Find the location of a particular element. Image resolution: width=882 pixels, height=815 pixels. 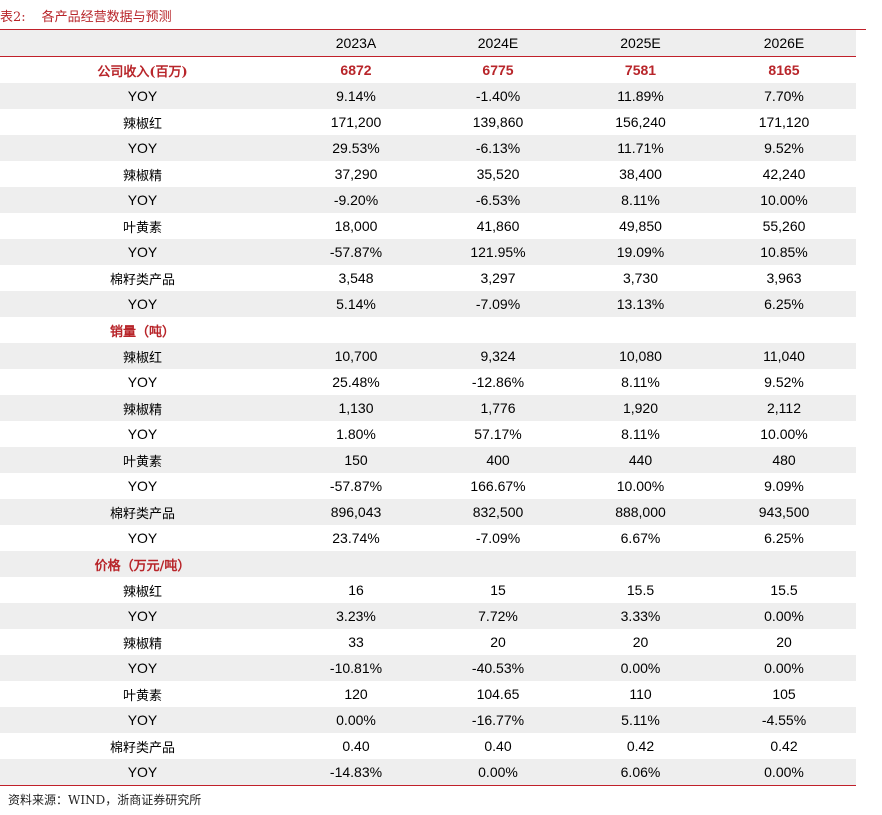

value-cell: 9.09% is located at coordinates (784, 486).